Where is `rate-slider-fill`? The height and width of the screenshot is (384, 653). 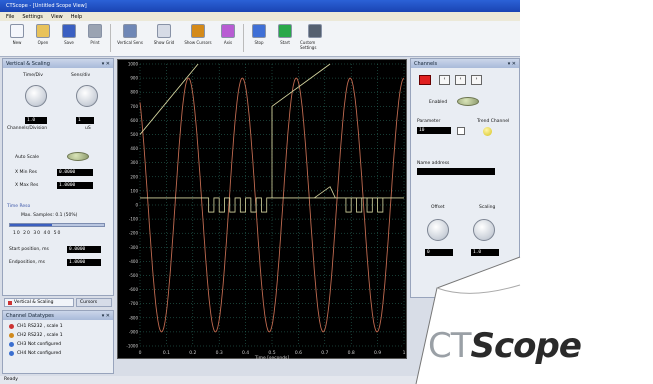
rate-slider-fill is located at coordinates (31, 225).